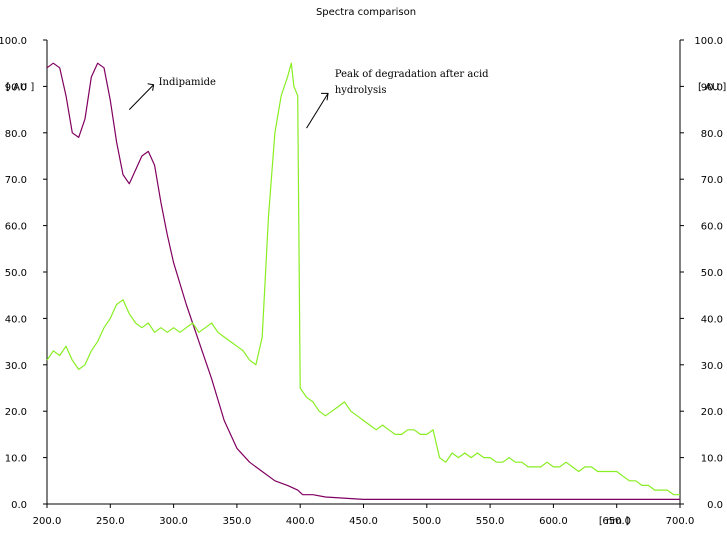 This screenshot has height=539, width=727. I want to click on y-tick-label-right: 40.0, so click(712, 319).